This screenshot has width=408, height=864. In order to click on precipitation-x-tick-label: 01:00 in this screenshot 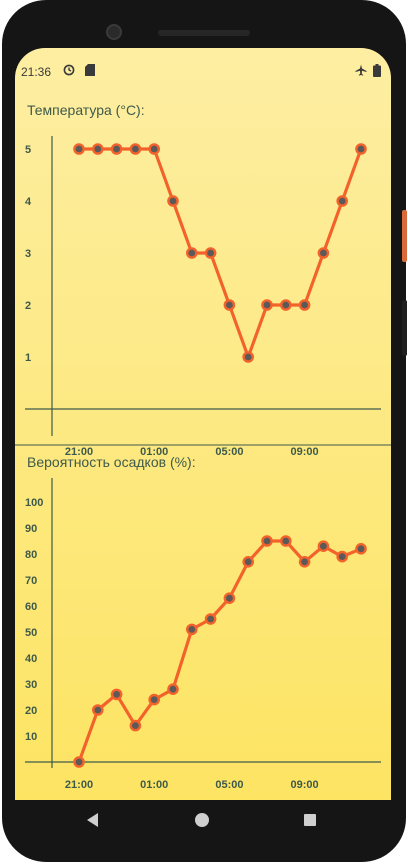, I will do `click(154, 785)`.